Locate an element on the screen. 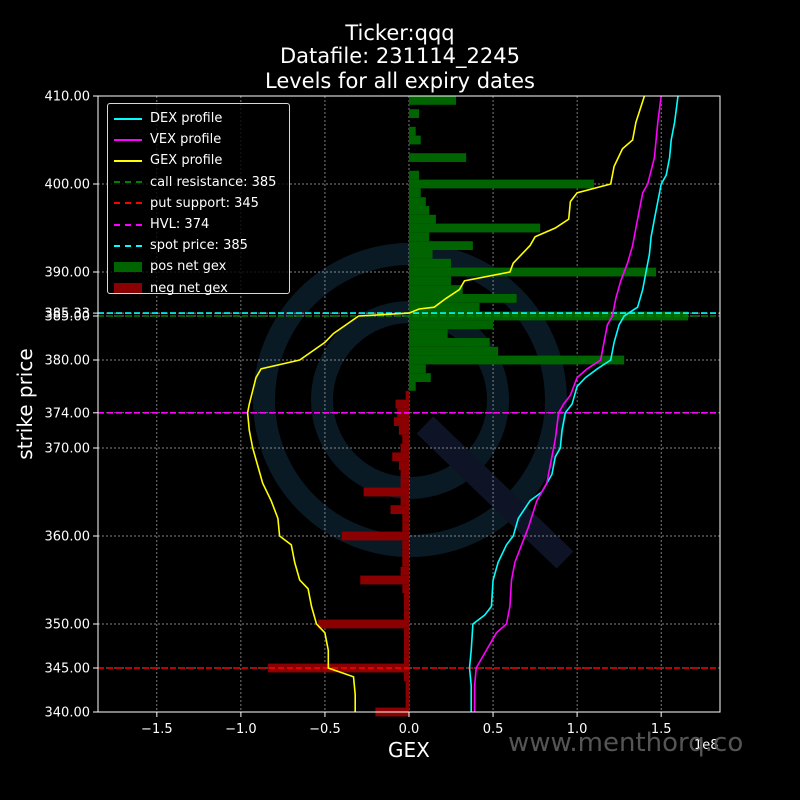 This screenshot has width=800, height=800. watermark-text: www.menthorq.co is located at coordinates (626, 743).